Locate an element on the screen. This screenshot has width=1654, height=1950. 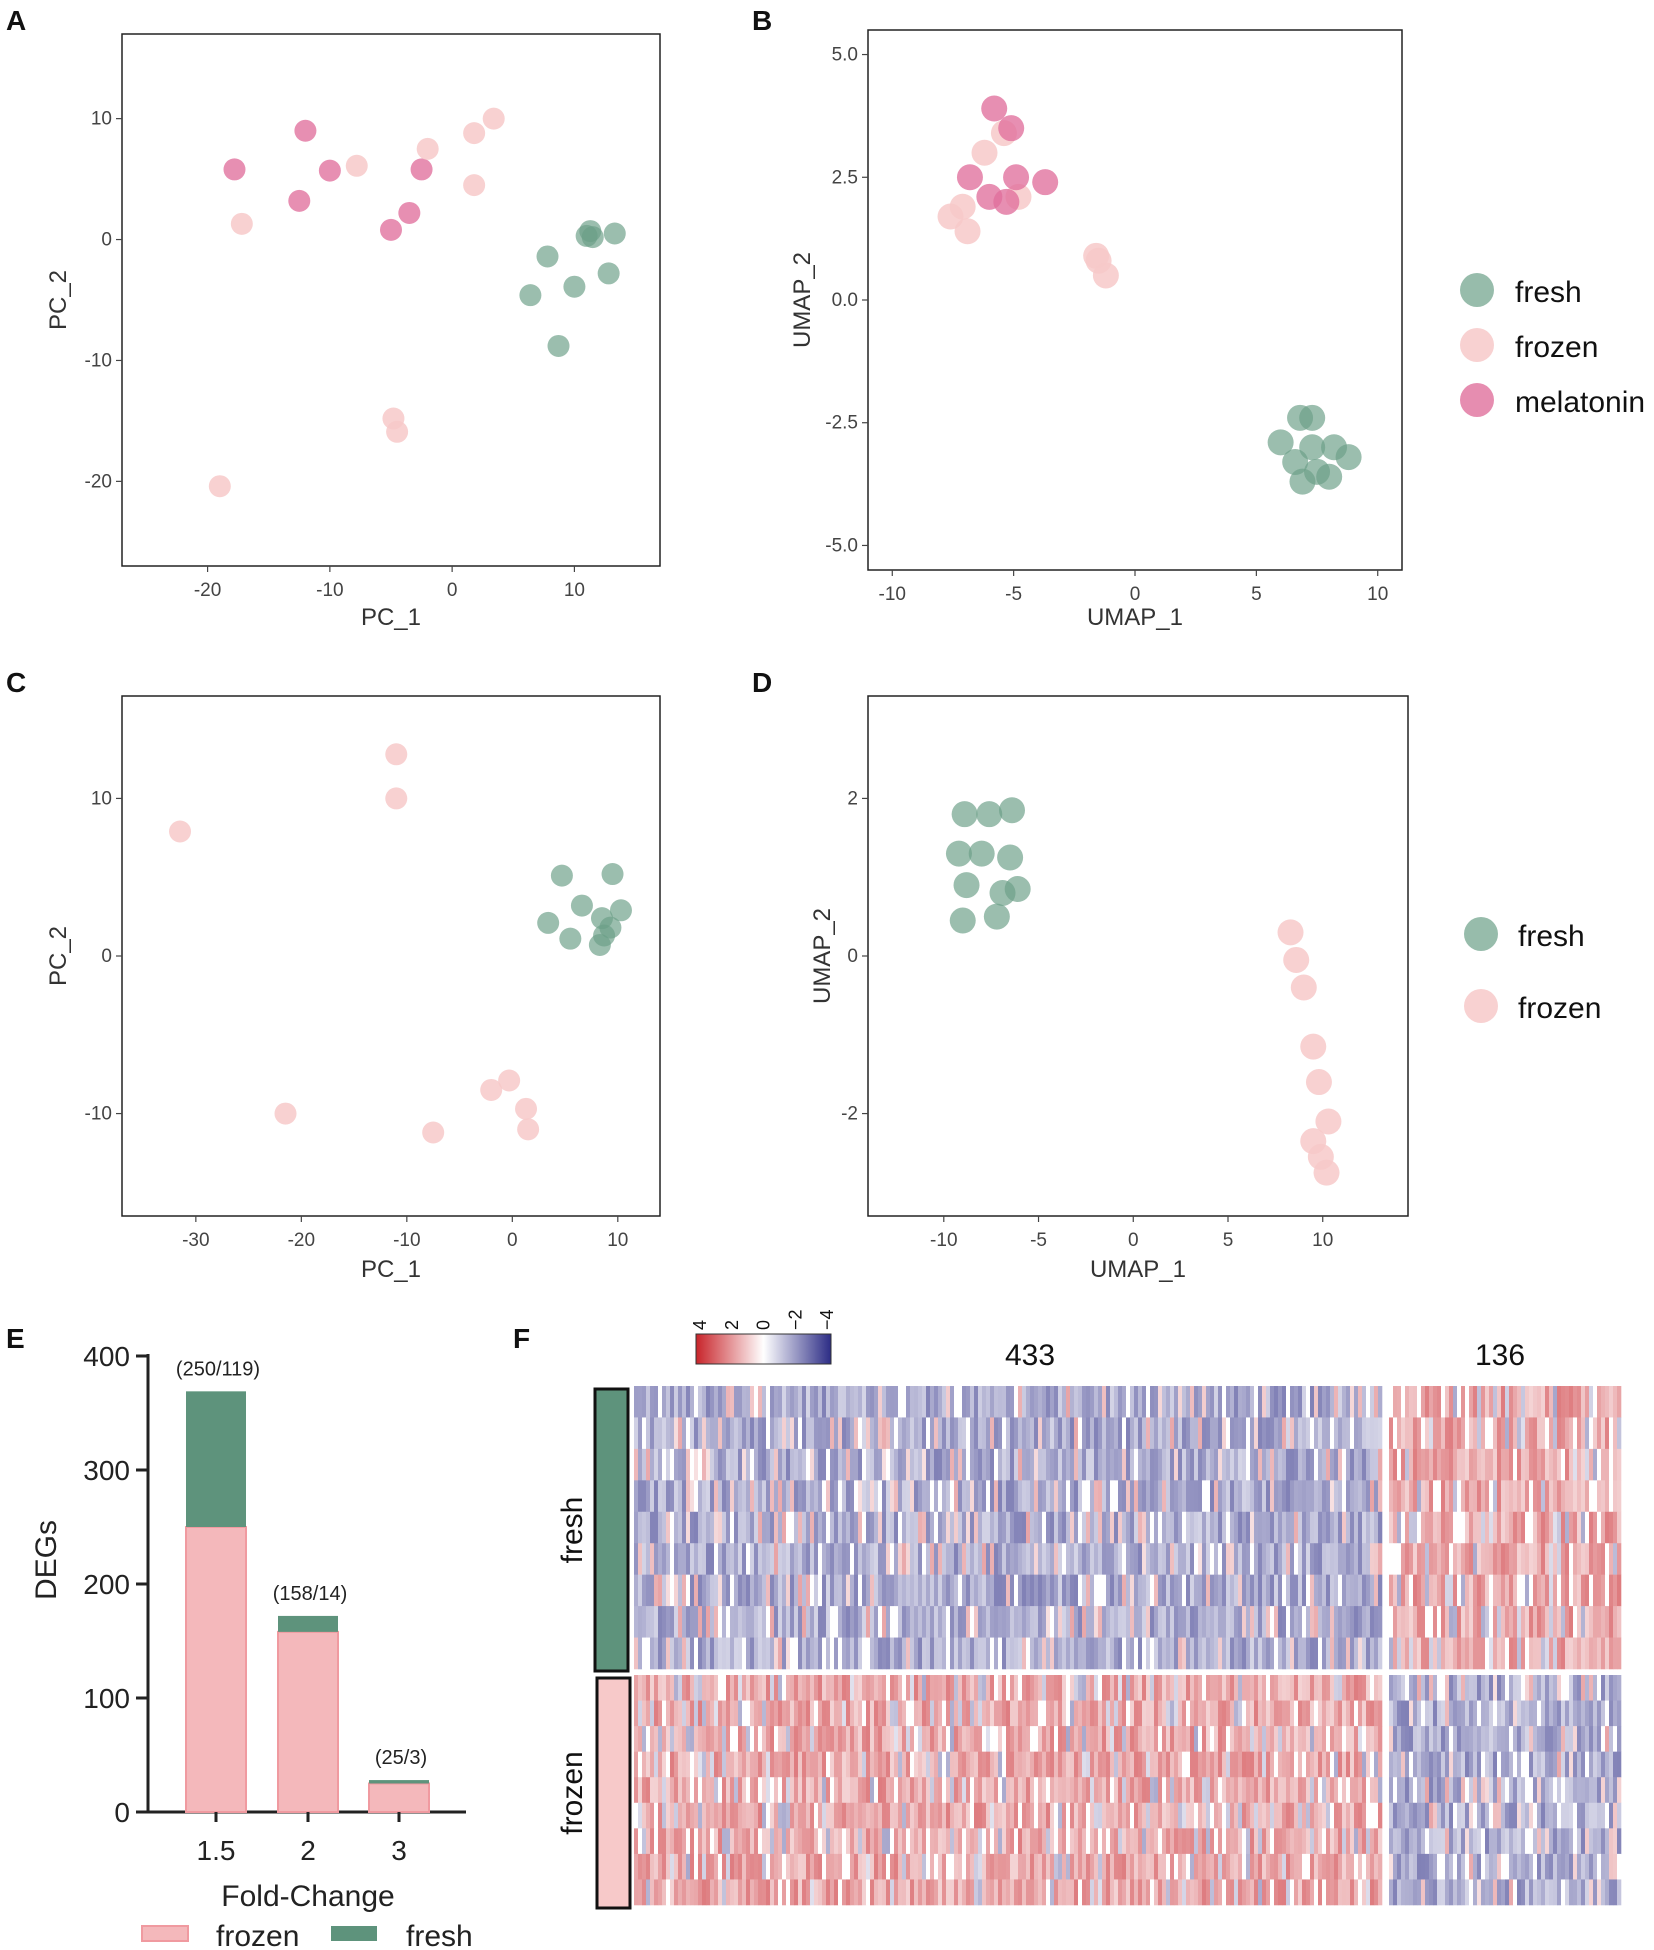
y-tick-label: 0 is located at coordinates (106, 956).